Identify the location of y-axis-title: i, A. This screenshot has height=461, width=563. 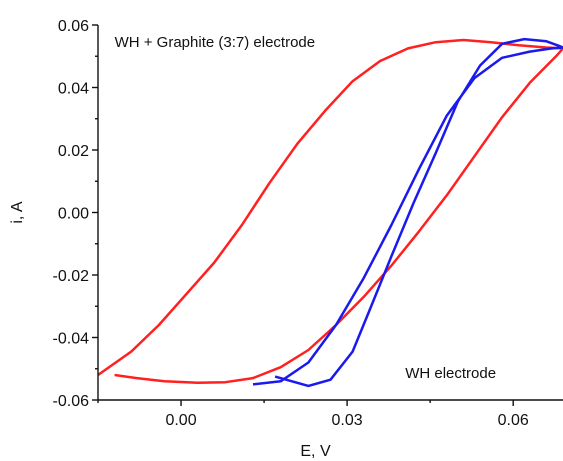
(17, 212).